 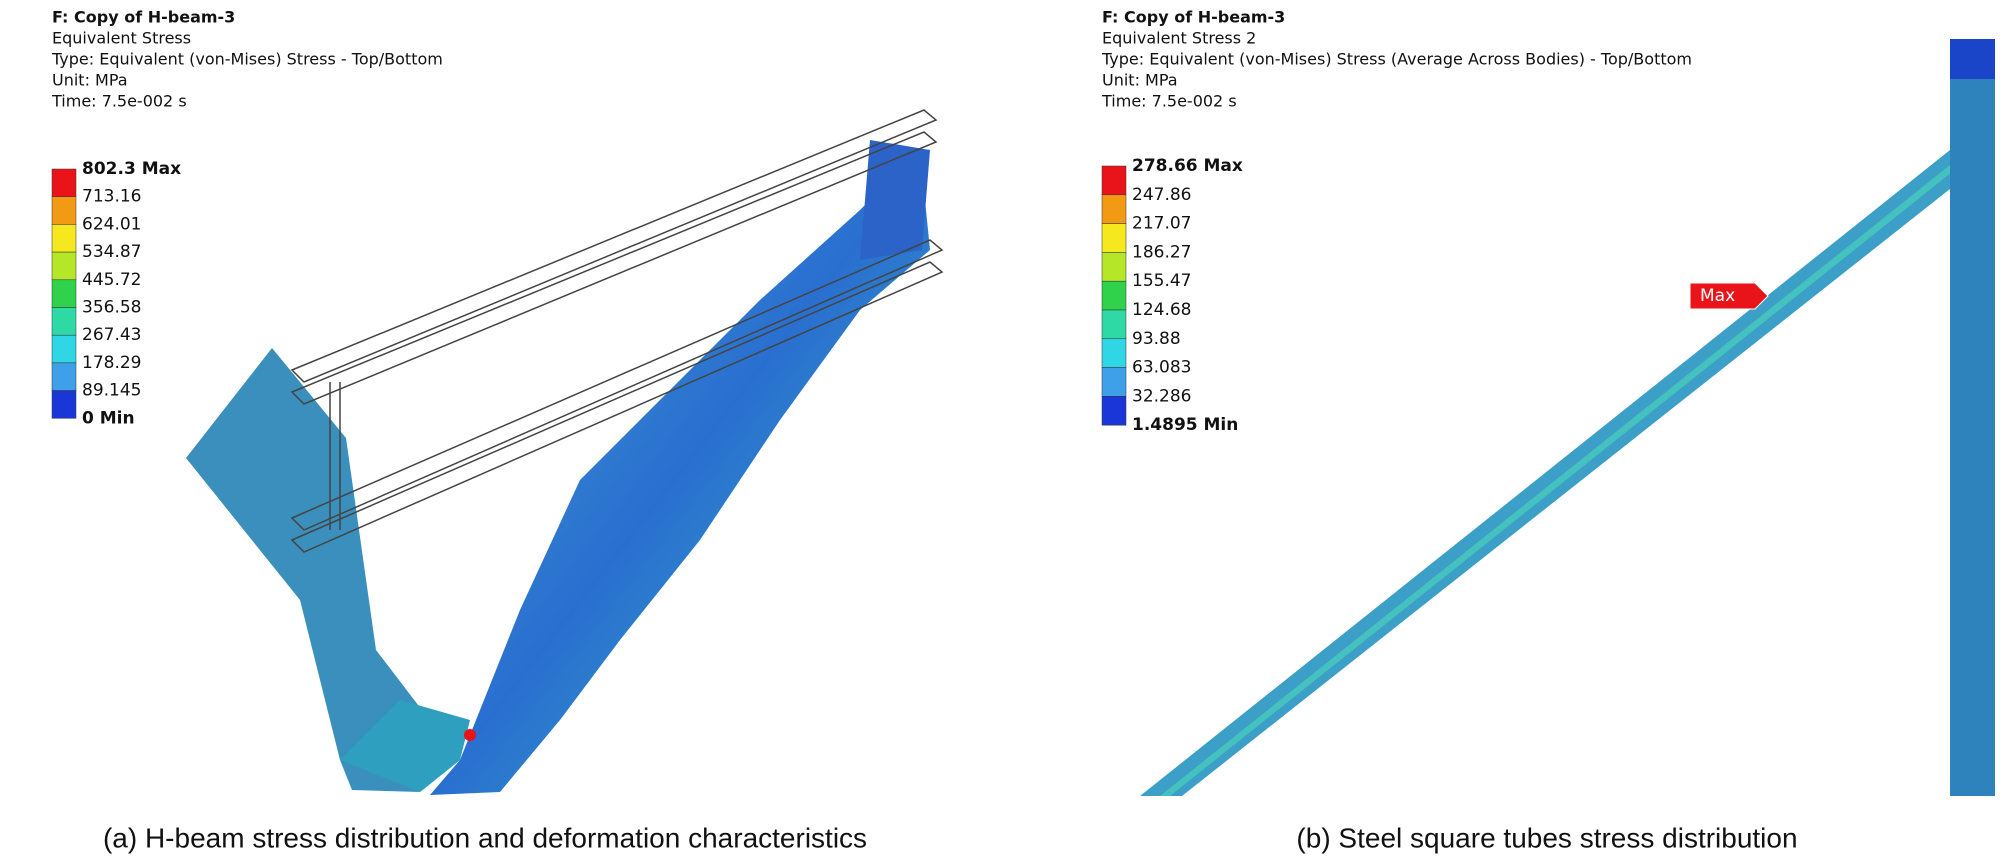 What do you see at coordinates (1187, 166) in the screenshot?
I see `legend-label: 278.66 Max` at bounding box center [1187, 166].